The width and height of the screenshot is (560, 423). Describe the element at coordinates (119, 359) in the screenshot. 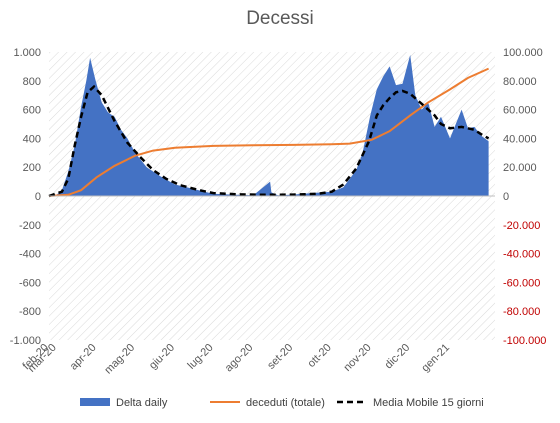

I see `x-tick-label: mag-20` at that location.